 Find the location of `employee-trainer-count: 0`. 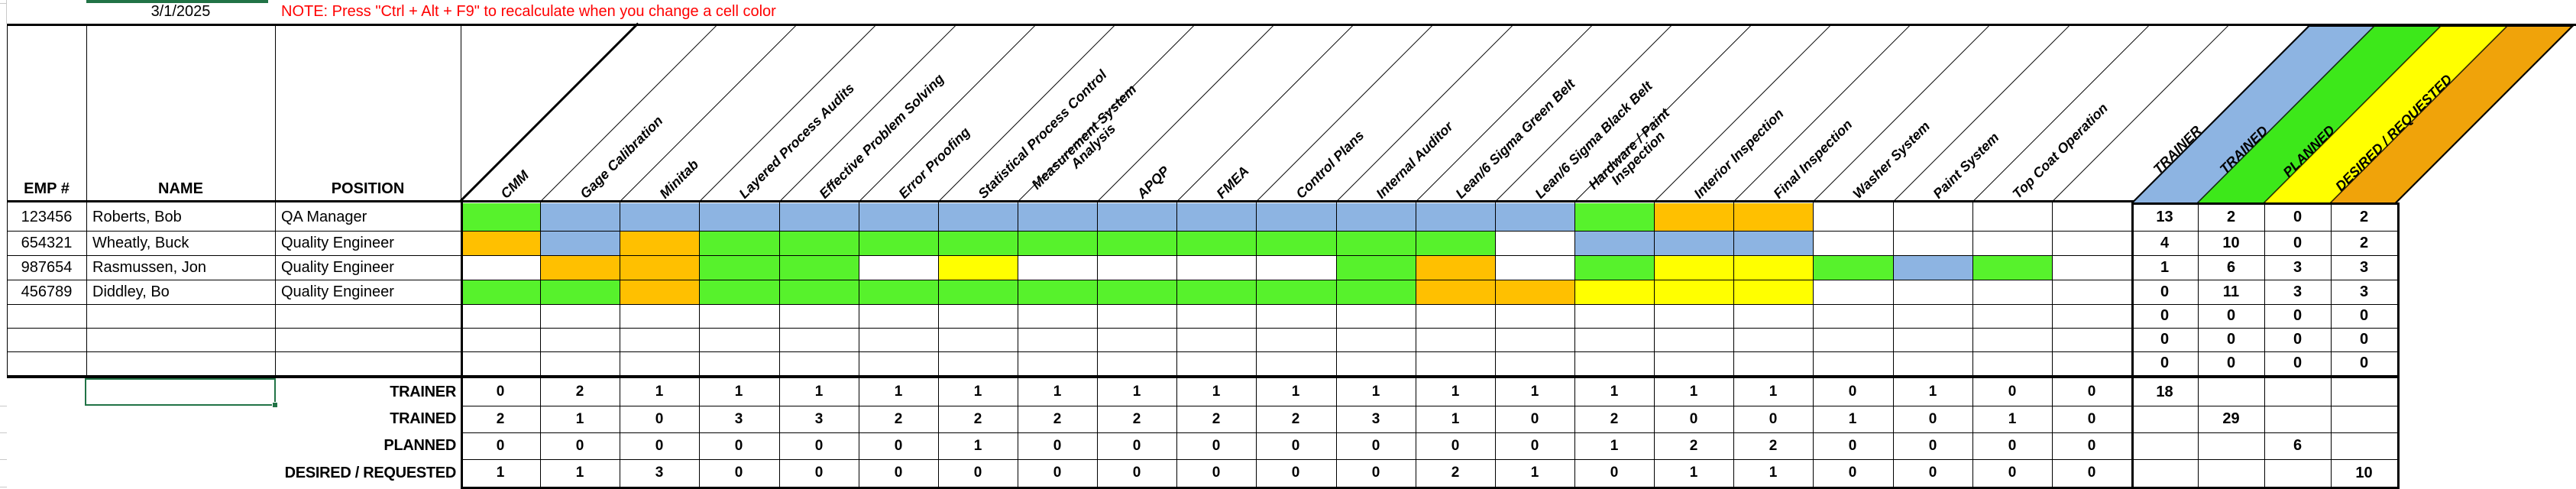

employee-trainer-count: 0 is located at coordinates (2165, 339).